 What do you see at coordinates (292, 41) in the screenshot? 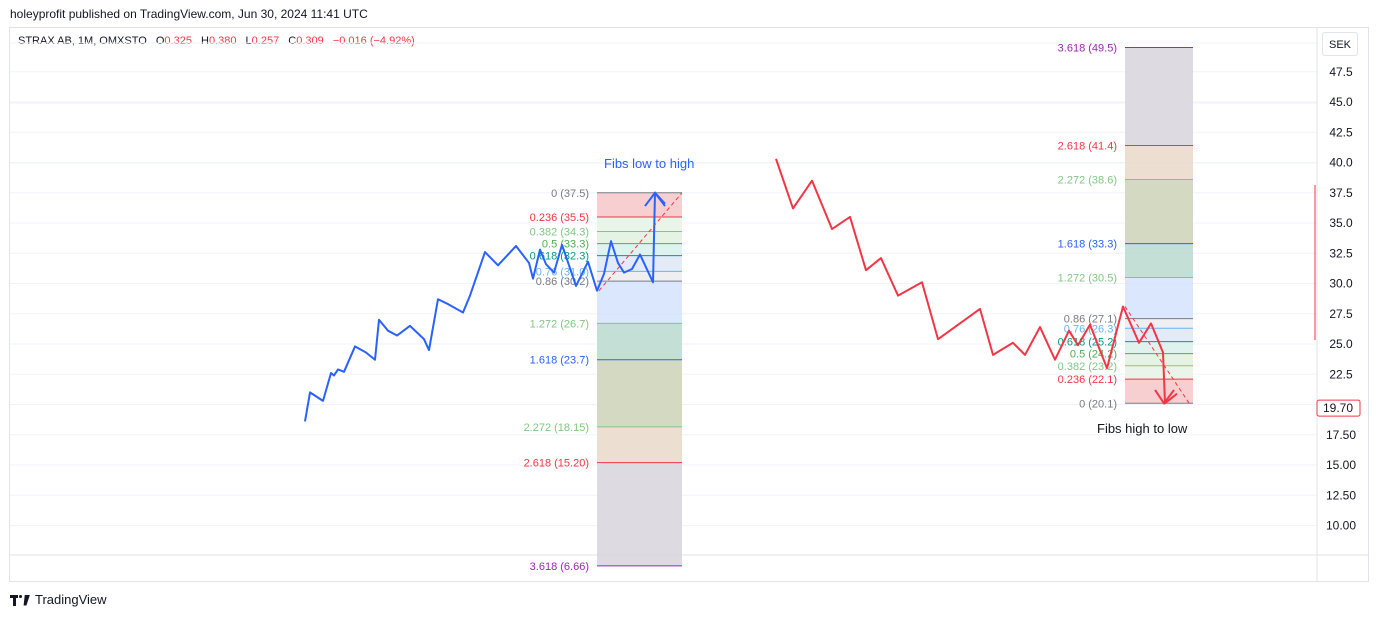
I see `close-label: C` at bounding box center [292, 41].